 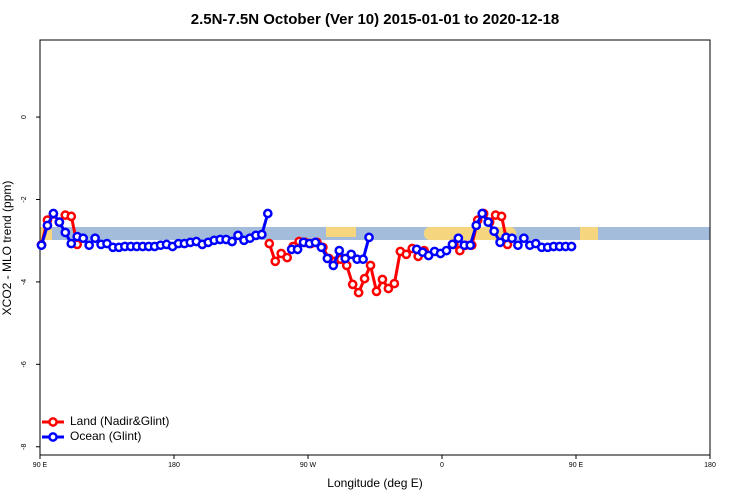 What do you see at coordinates (119, 421) in the screenshot?
I see `legend-label: Land (Nadir&Glint)` at bounding box center [119, 421].